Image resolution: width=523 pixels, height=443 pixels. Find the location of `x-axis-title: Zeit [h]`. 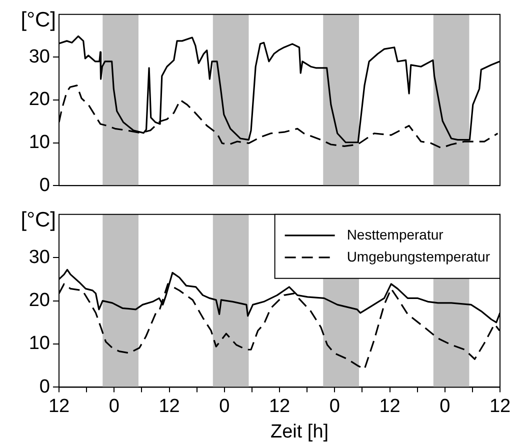

x-axis-title: Zeit [h] is located at coordinates (299, 432).